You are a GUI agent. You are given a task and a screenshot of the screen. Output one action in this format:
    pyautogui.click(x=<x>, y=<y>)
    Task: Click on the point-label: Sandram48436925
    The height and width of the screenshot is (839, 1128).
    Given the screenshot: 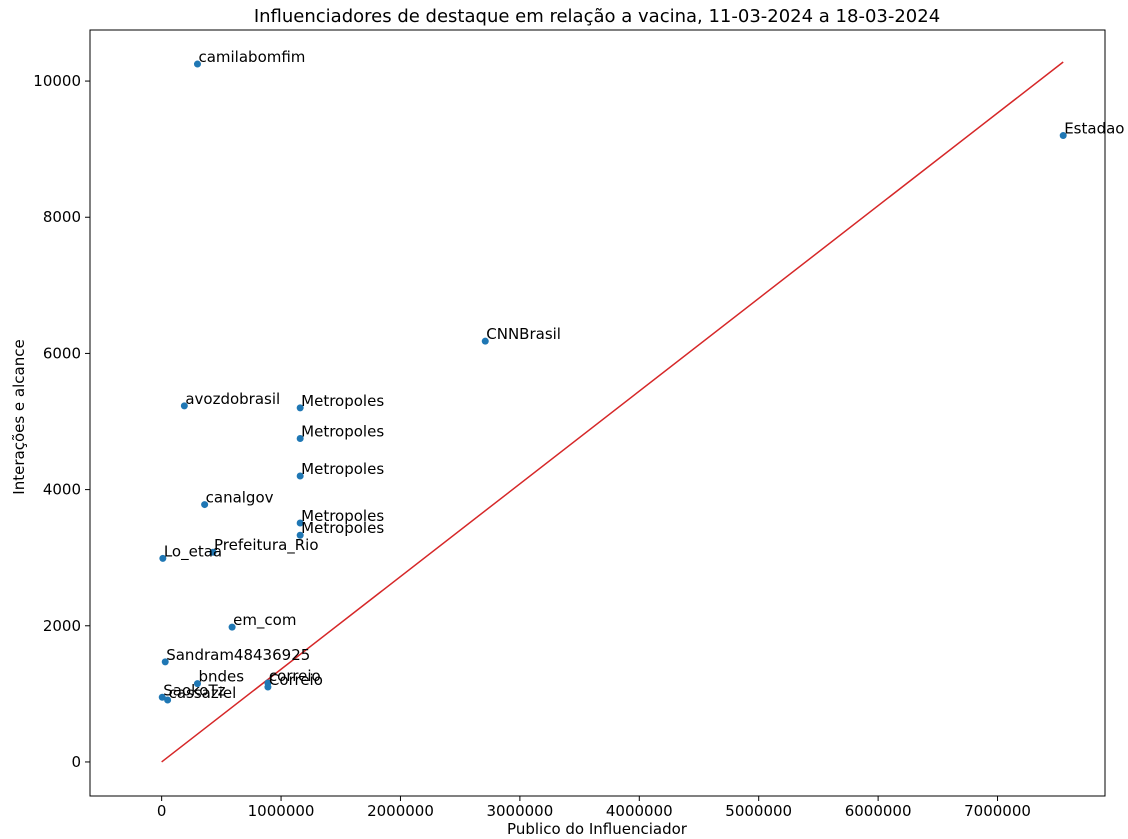 What is the action you would take?
    pyautogui.click(x=238, y=655)
    